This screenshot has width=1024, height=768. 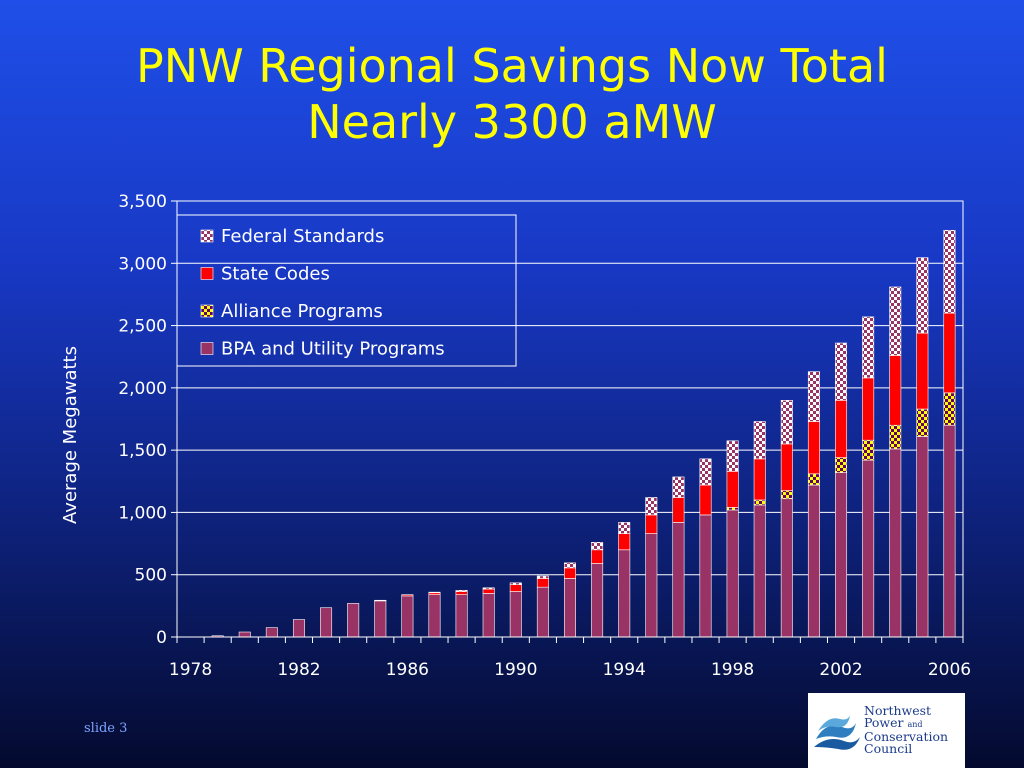 I want to click on bar-alliance-programs-2005, so click(x=922, y=422).